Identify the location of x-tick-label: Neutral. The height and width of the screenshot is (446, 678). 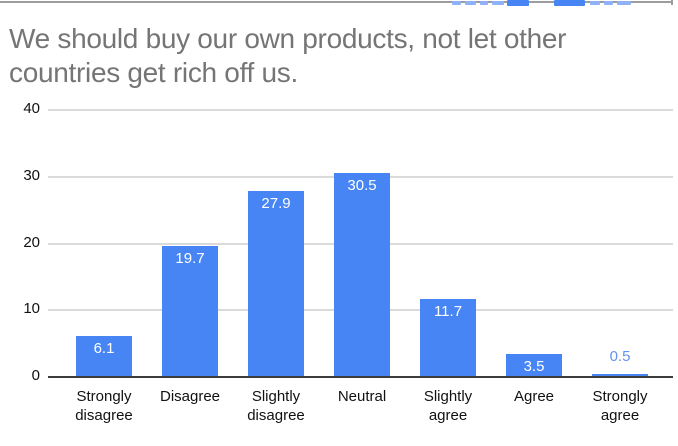
(362, 396).